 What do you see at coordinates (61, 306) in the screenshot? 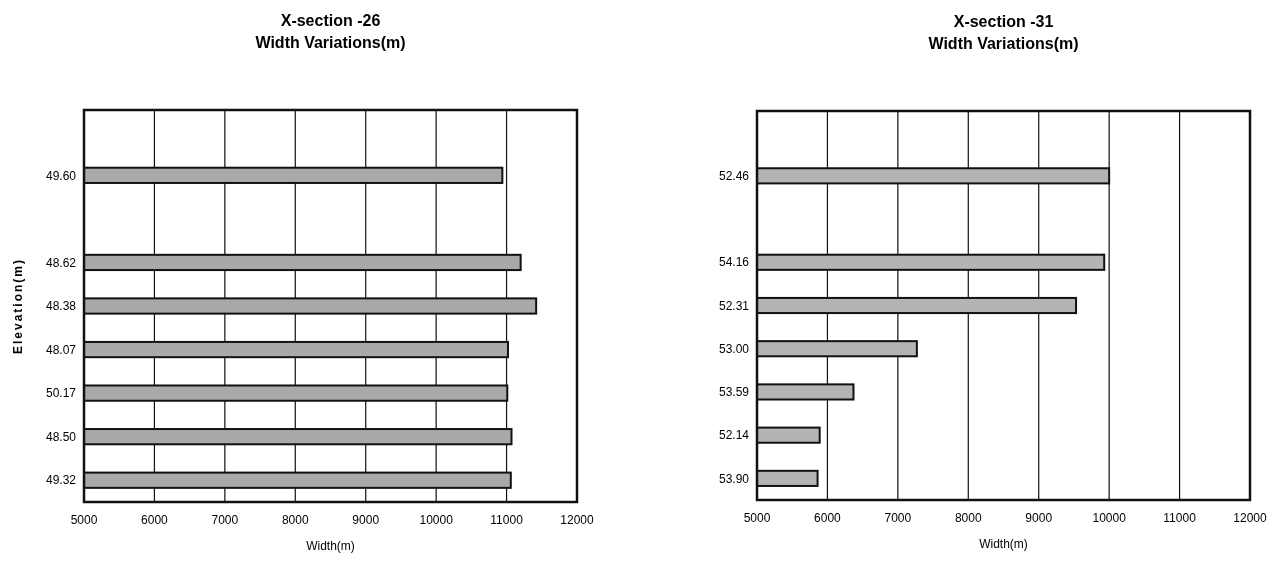
I see `y-tick-label: 48.38` at bounding box center [61, 306].